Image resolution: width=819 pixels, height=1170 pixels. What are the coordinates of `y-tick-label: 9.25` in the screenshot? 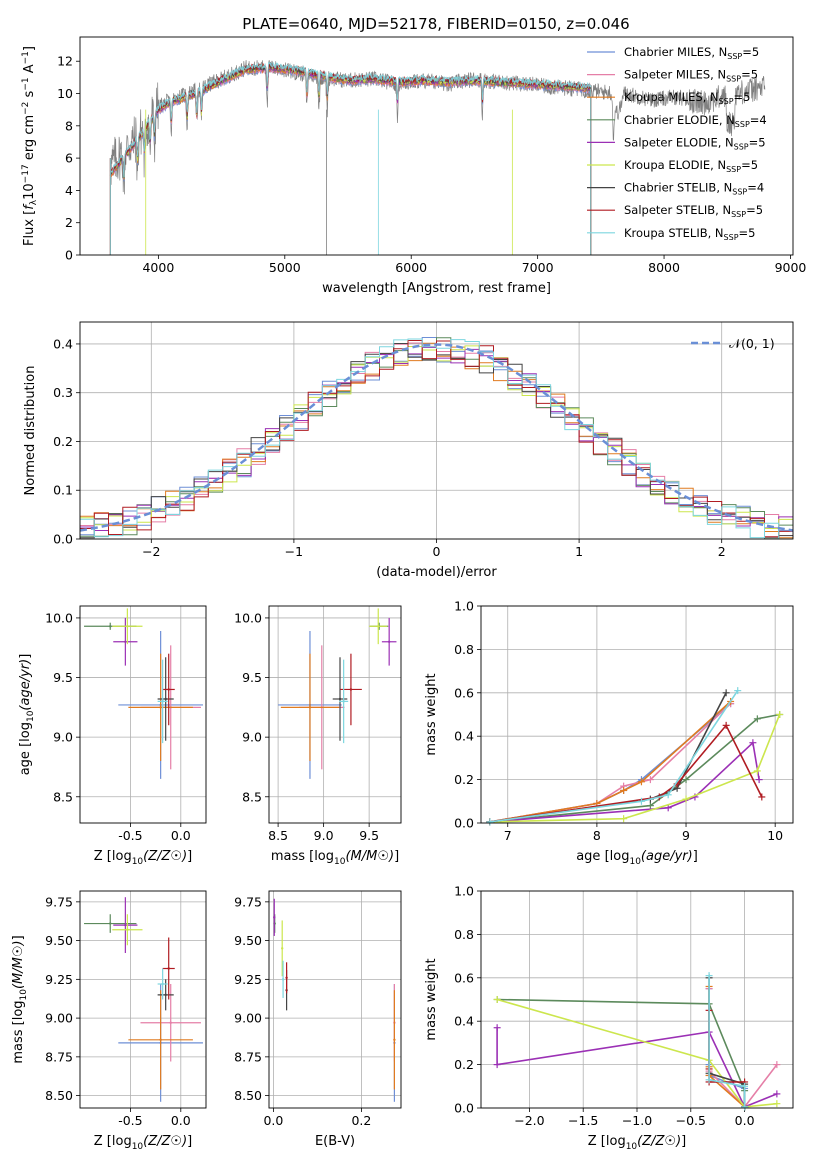 It's located at (59, 979).